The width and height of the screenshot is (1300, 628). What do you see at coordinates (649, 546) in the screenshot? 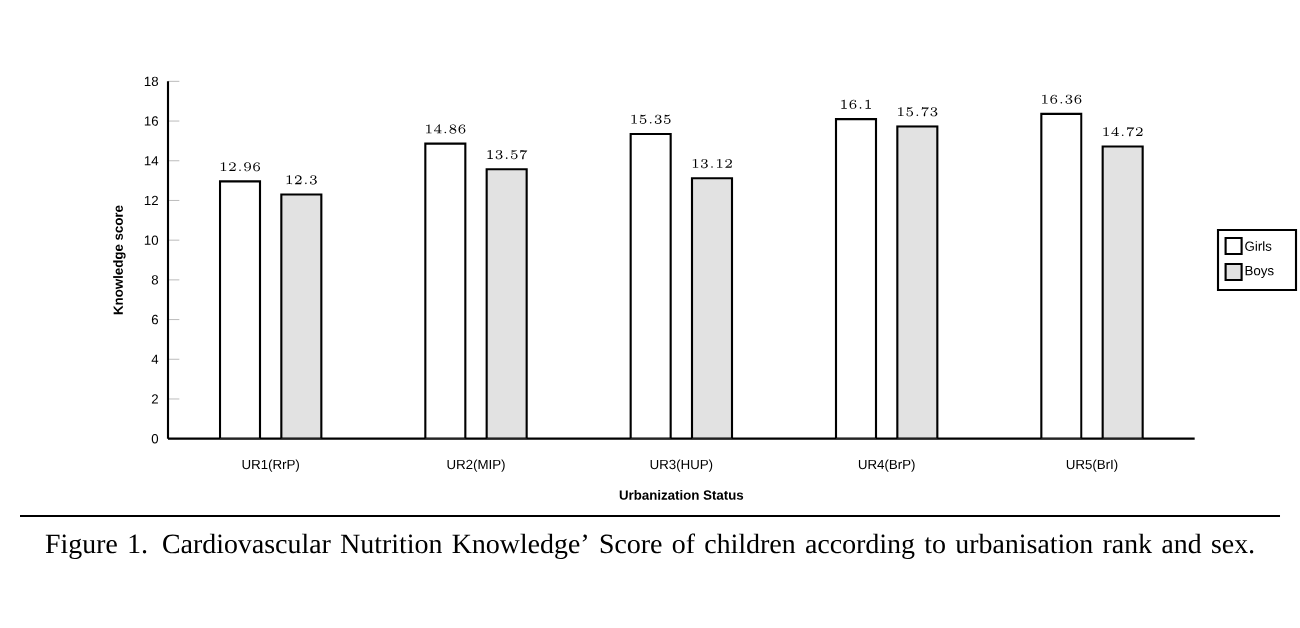
I see `caption: Figure 1. Cardiovascular Nutrition Knowledge’ Score of children according to urbanisation rank and sex.` at bounding box center [649, 546].